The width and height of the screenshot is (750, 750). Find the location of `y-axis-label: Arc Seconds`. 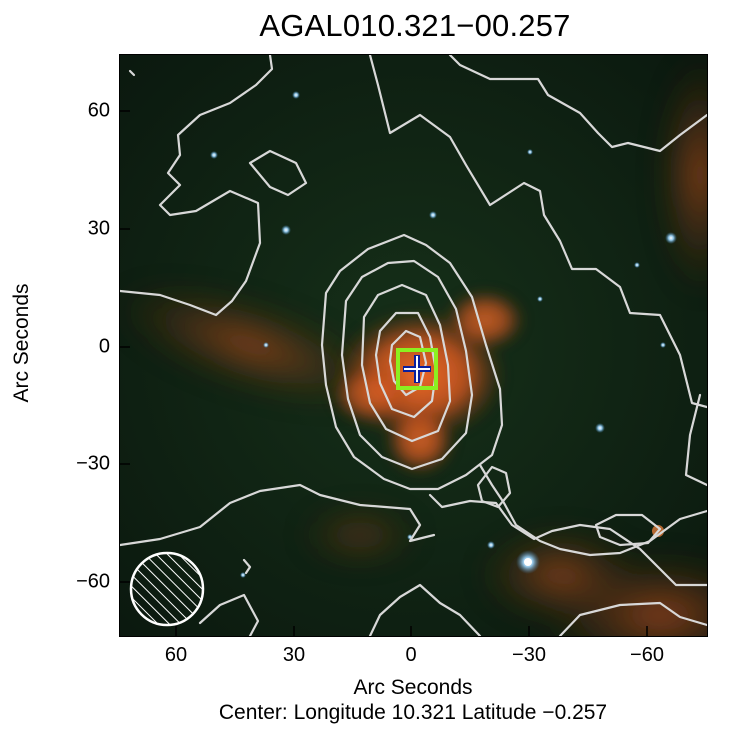

y-axis-label: Arc Seconds is located at coordinates (21, 343).